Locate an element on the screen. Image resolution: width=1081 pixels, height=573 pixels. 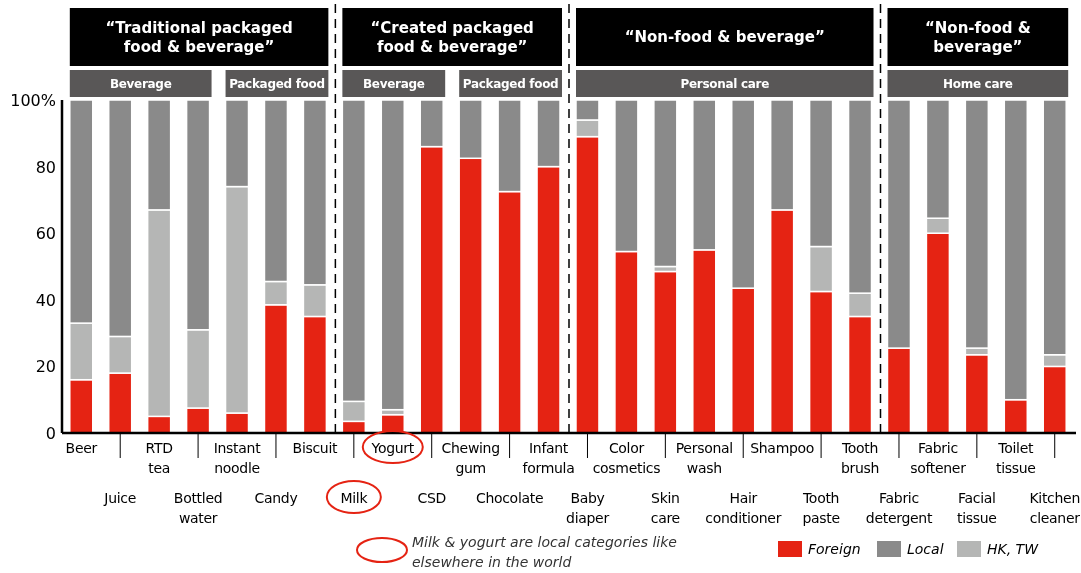
text: Home care is located at coordinates (978, 84).